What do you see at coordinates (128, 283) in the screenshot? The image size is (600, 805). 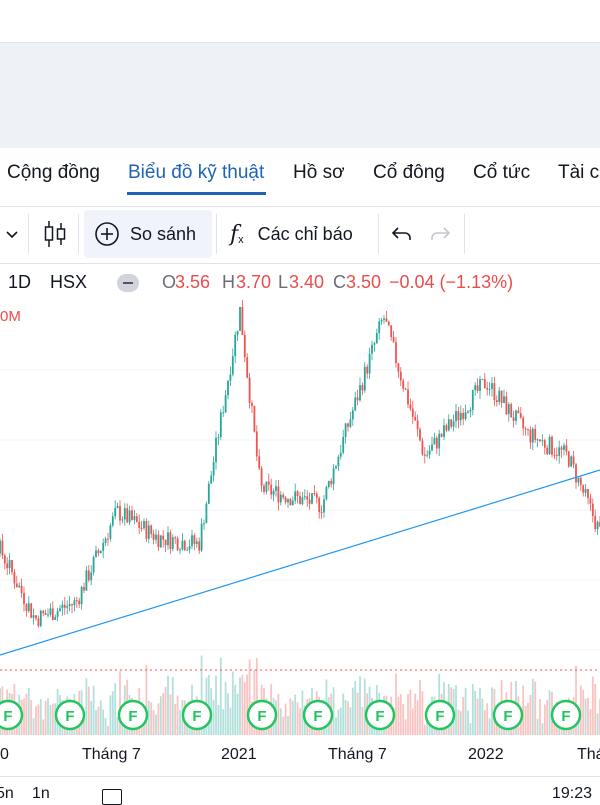 I see `collapse-legend-button` at bounding box center [128, 283].